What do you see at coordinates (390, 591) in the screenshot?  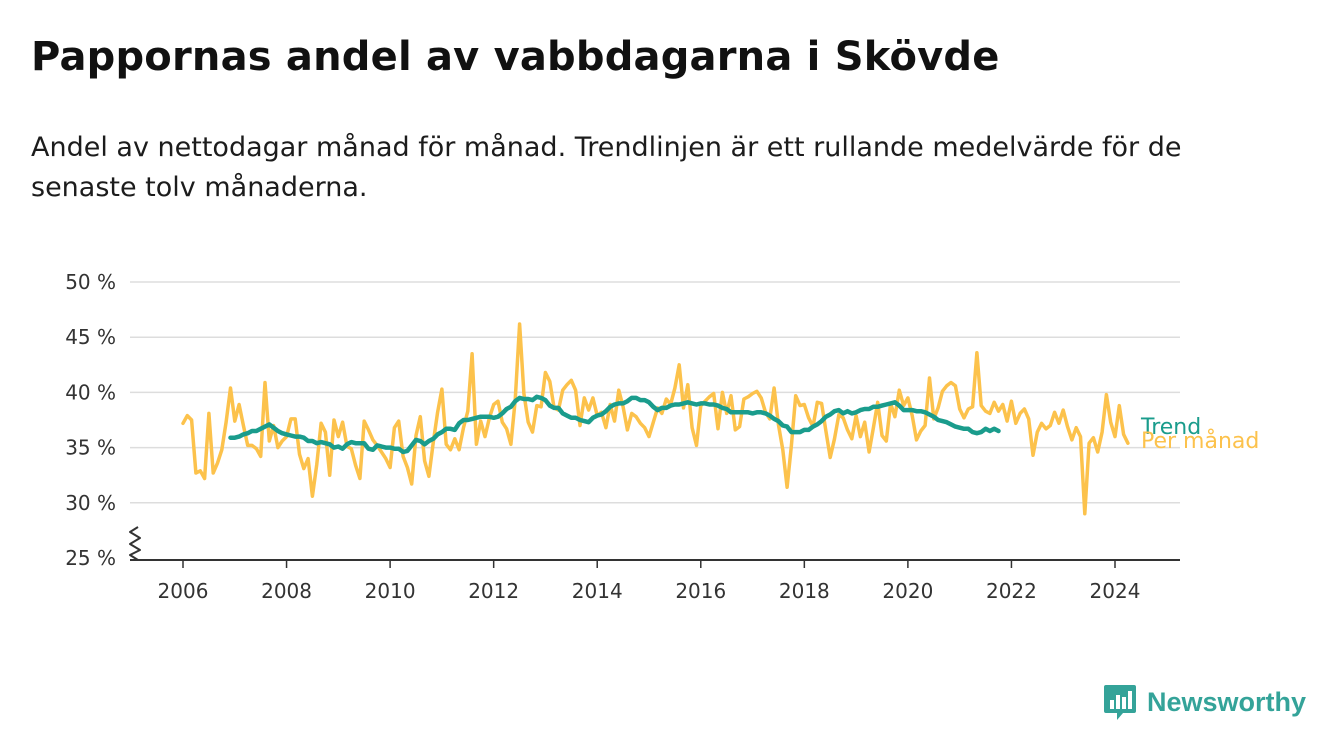 I see `x-tick-label: 2010` at bounding box center [390, 591].